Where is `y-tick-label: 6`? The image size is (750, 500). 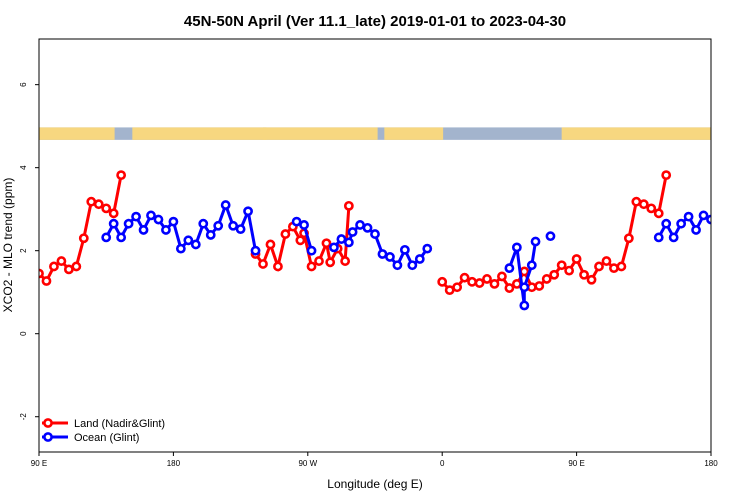
y-tick-label: 6 is located at coordinates (23, 84).